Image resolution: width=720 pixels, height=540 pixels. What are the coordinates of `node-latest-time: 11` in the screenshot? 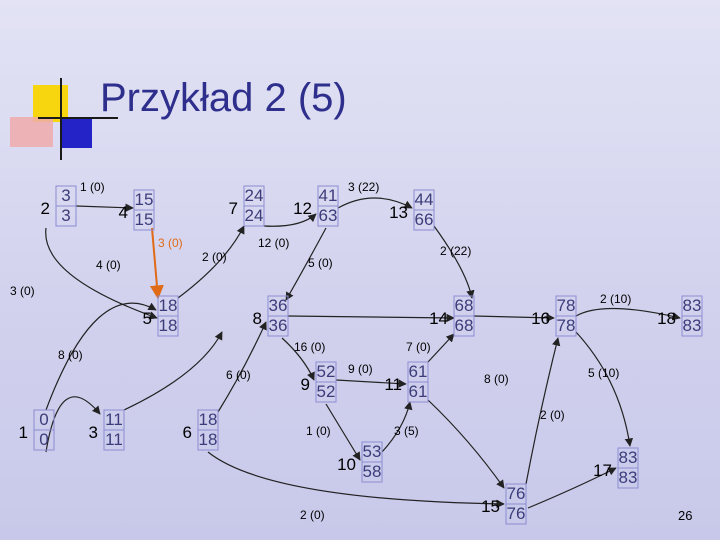 It's located at (114, 439).